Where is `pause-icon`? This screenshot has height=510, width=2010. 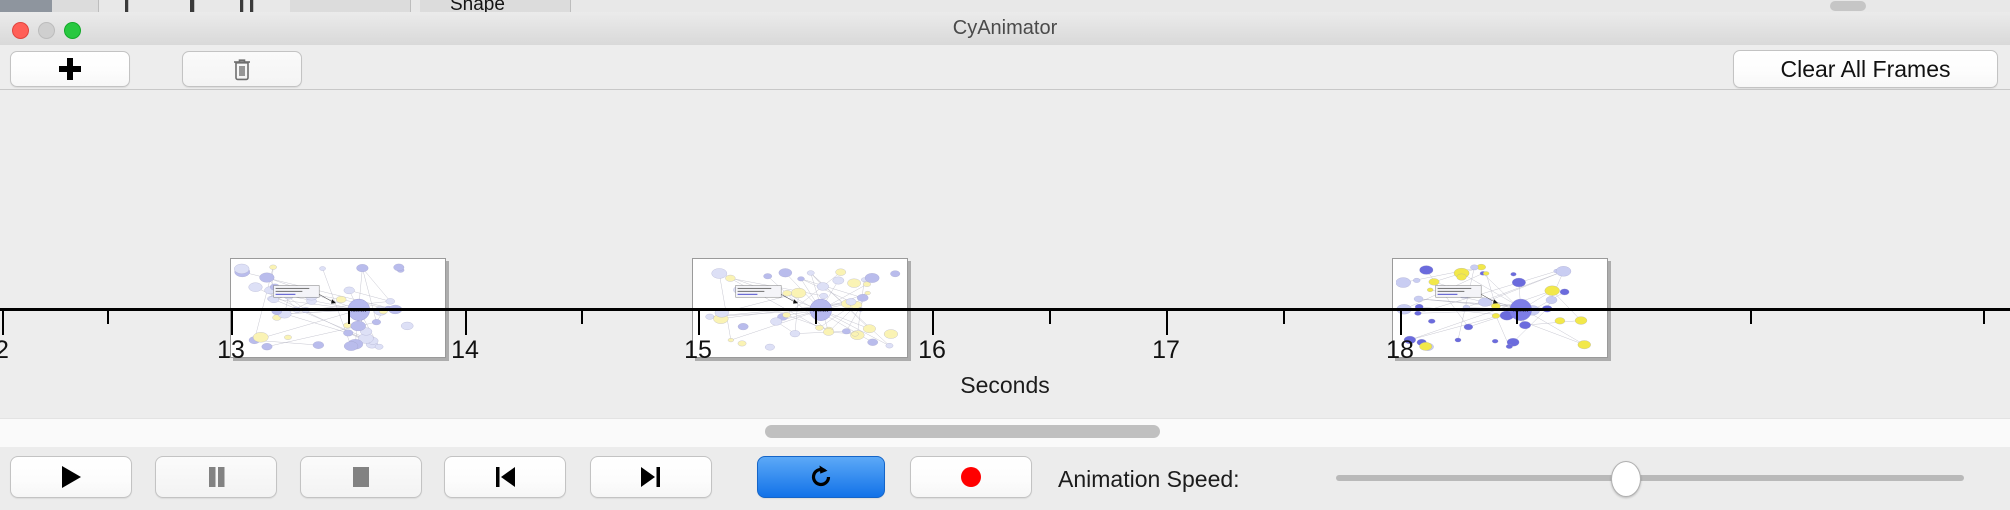 pause-icon is located at coordinates (217, 477).